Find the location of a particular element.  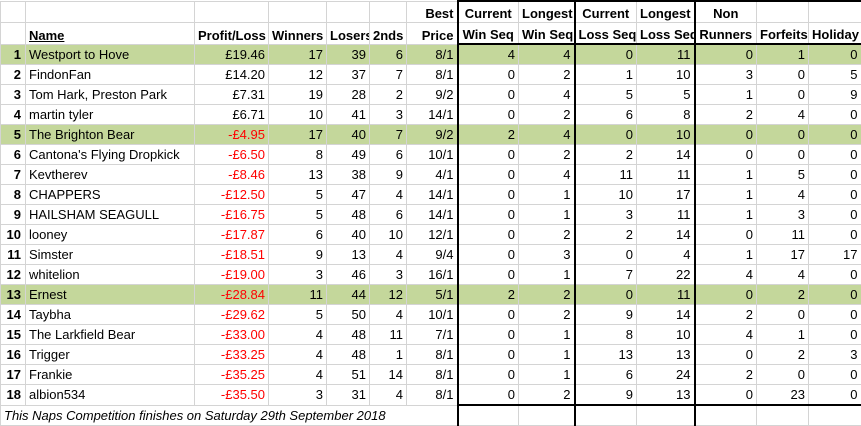

non-runners-cell: 2 is located at coordinates (725, 374).